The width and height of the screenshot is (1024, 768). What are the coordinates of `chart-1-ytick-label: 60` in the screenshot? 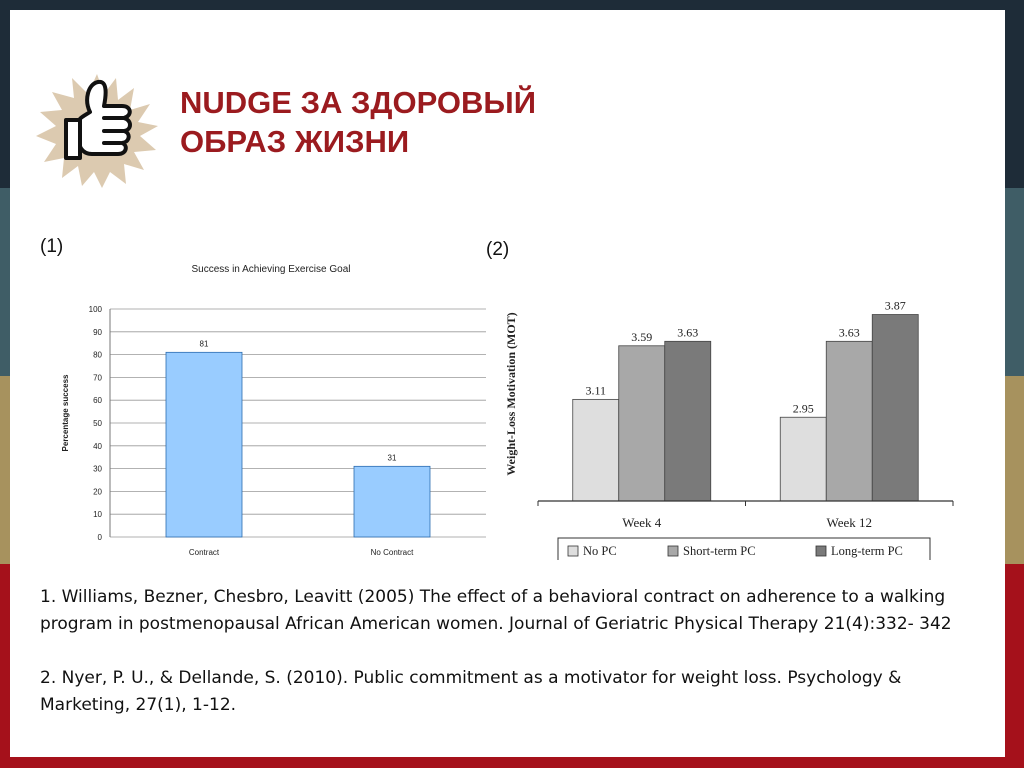 It's located at (97, 400).